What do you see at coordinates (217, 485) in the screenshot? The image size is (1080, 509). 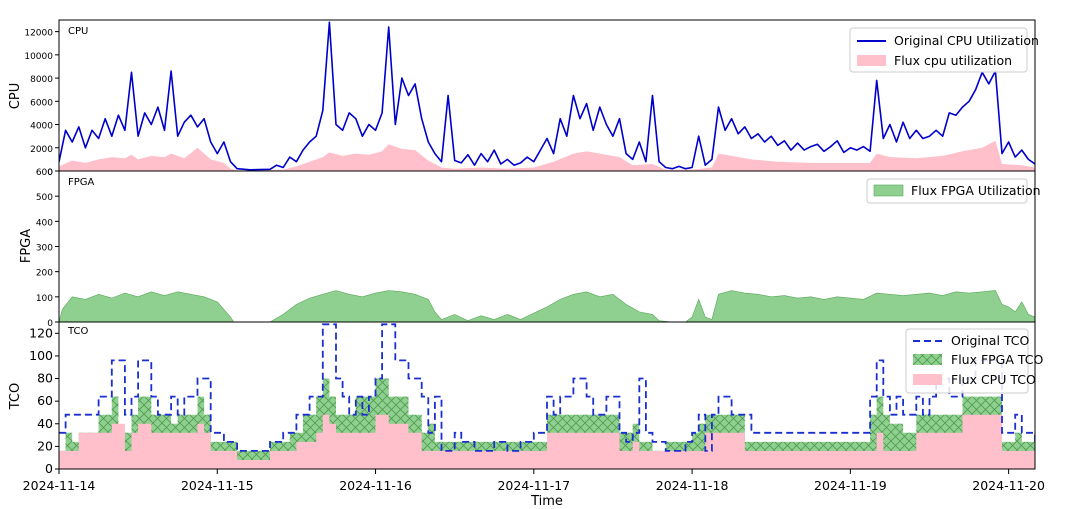 I see `x-tick-label: 2024-11-15` at bounding box center [217, 485].